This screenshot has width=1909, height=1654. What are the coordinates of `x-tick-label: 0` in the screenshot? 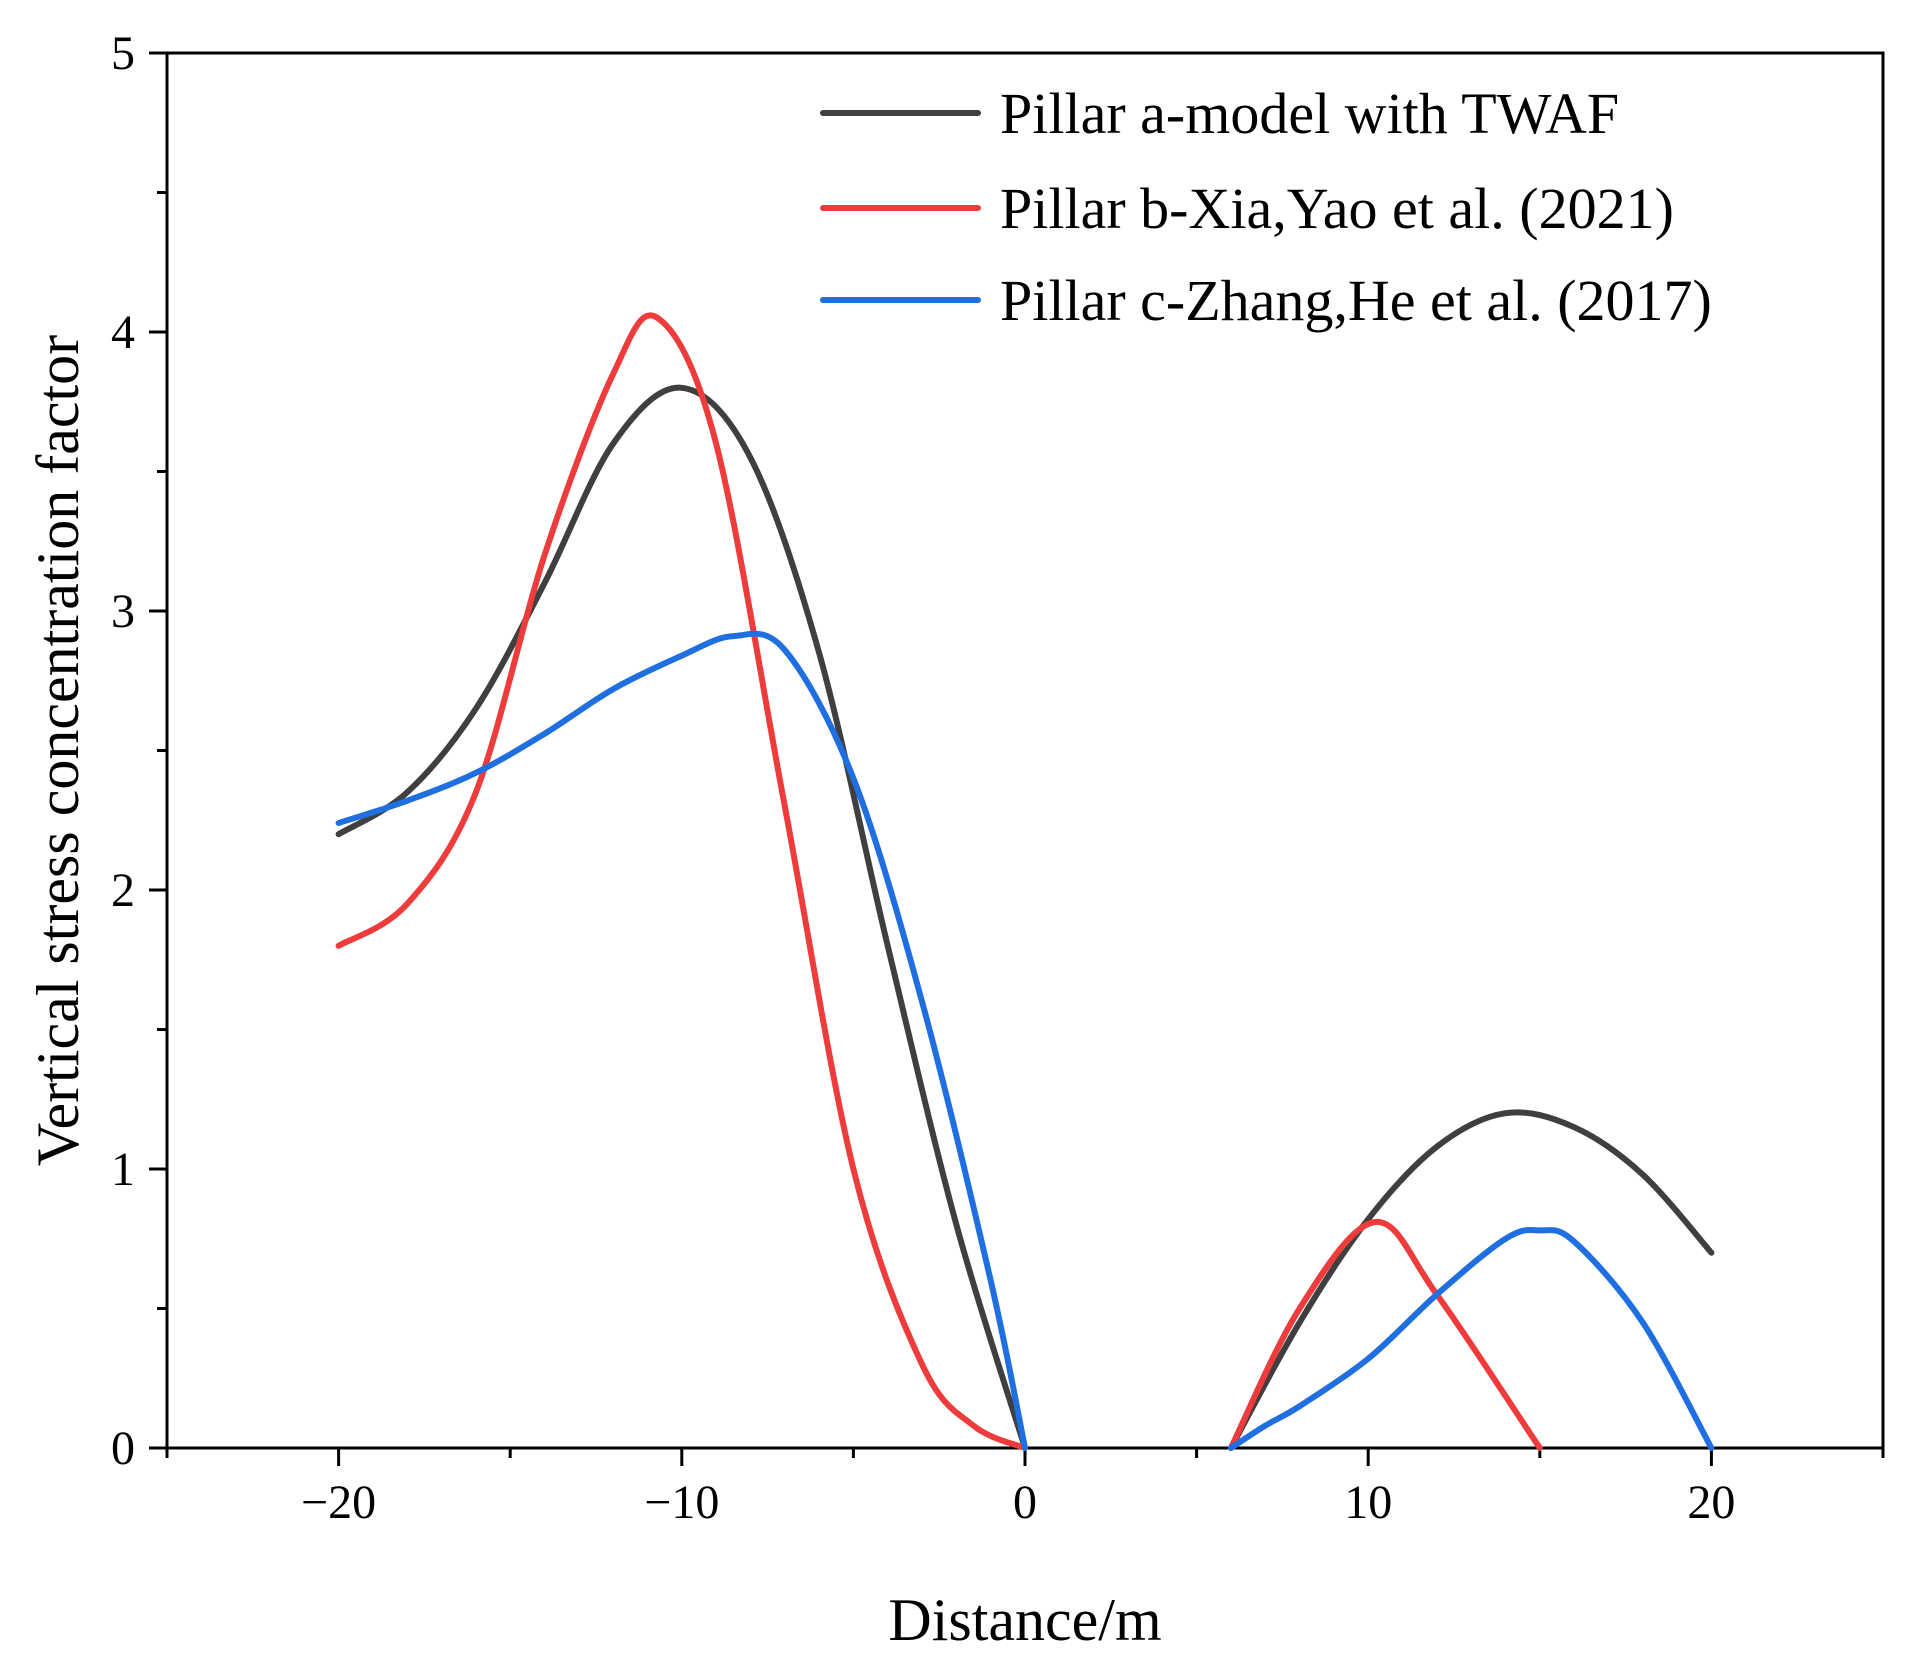 It's located at (1025, 1502).